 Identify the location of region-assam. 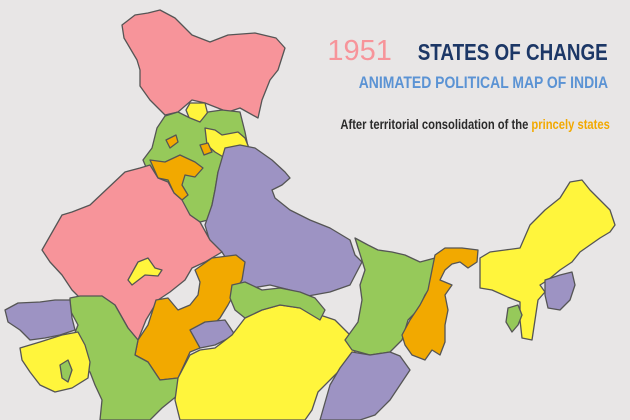
(547, 260).